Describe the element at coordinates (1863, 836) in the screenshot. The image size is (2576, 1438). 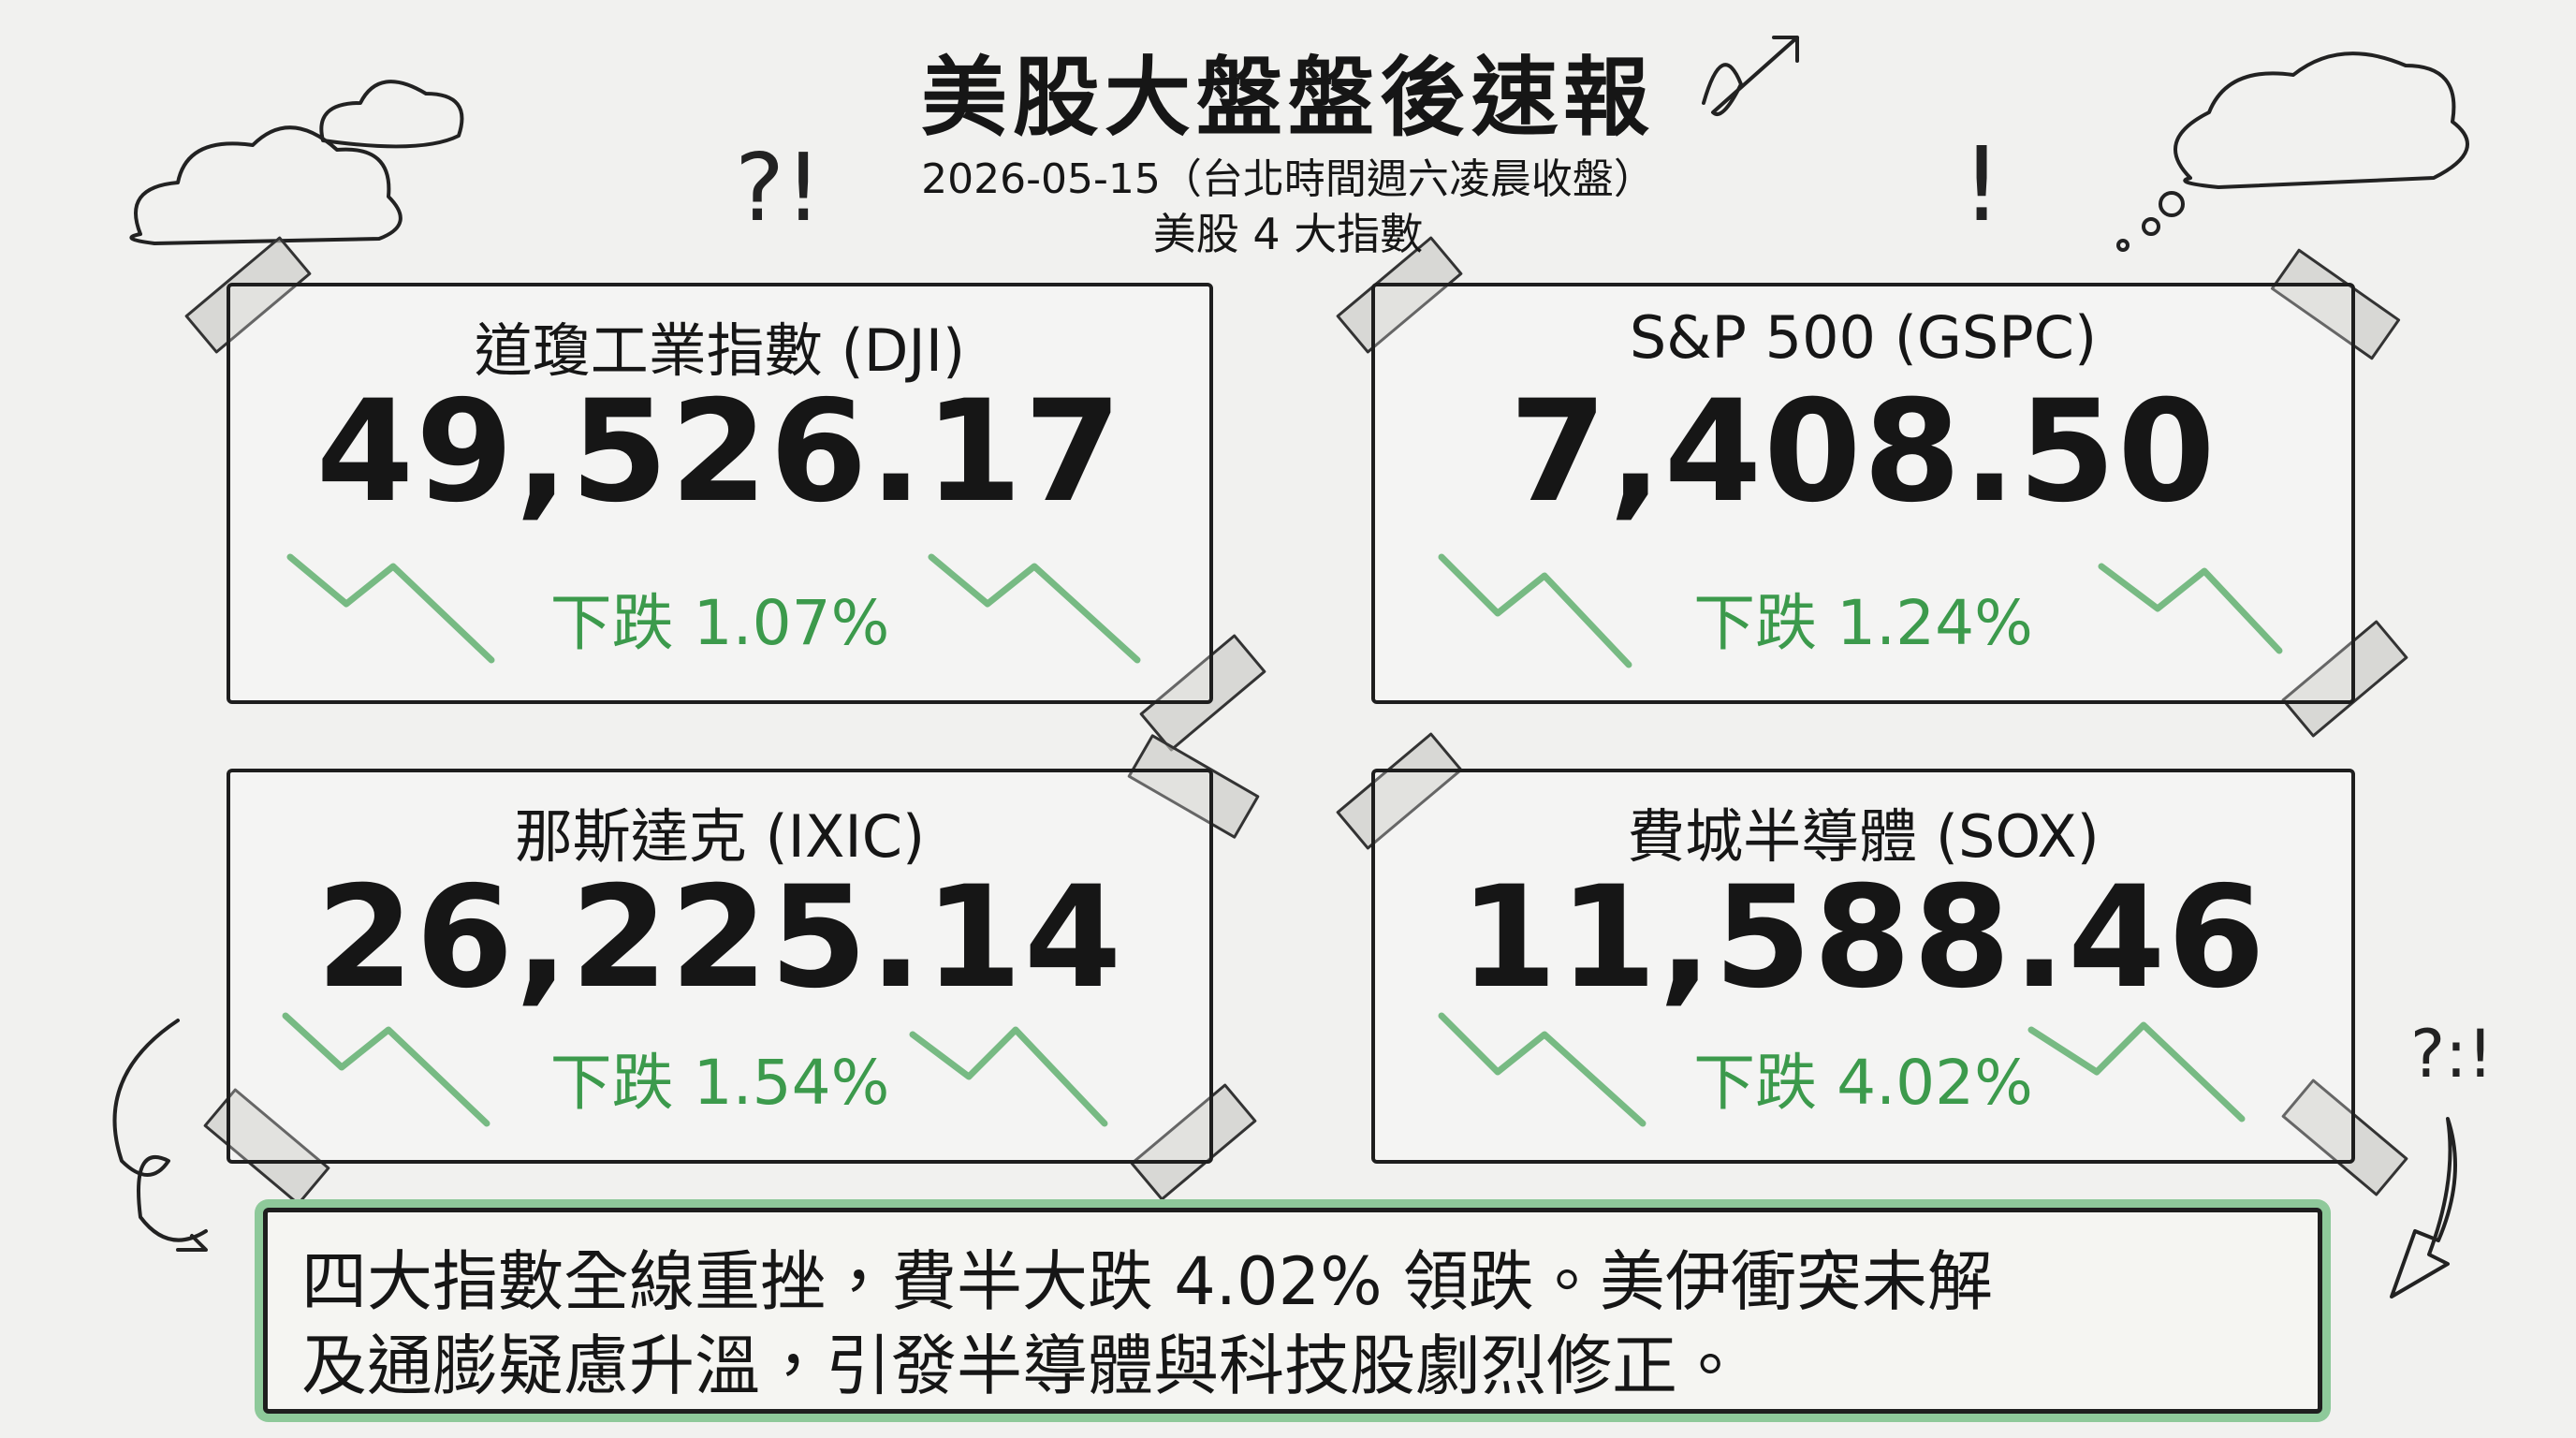
I see `index-name: 費城半導體 (SOX)` at that location.